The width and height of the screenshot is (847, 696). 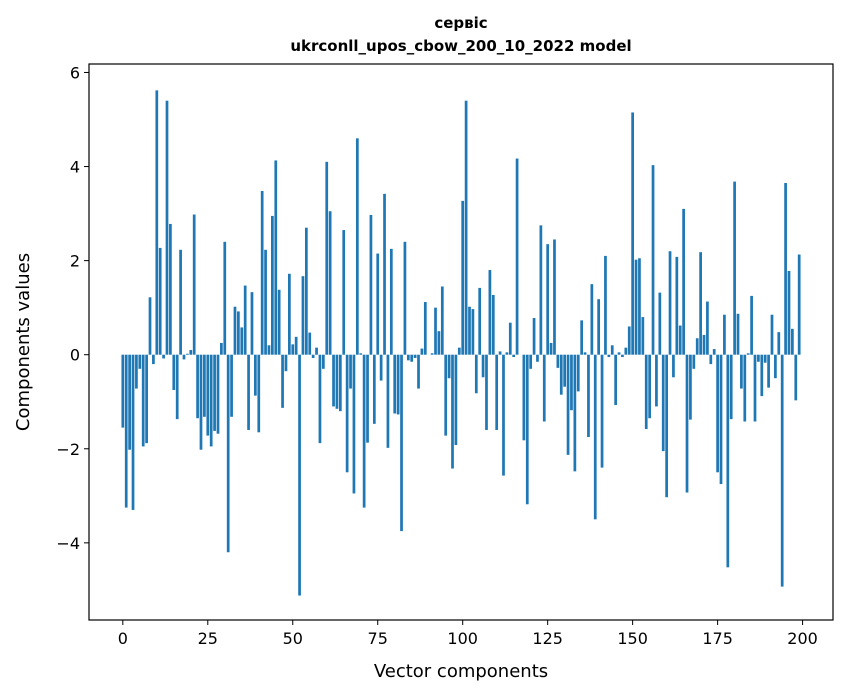 I want to click on chart-subtitle: ukrconll_upos_cbow_200_10_2022 model, so click(x=460, y=46).